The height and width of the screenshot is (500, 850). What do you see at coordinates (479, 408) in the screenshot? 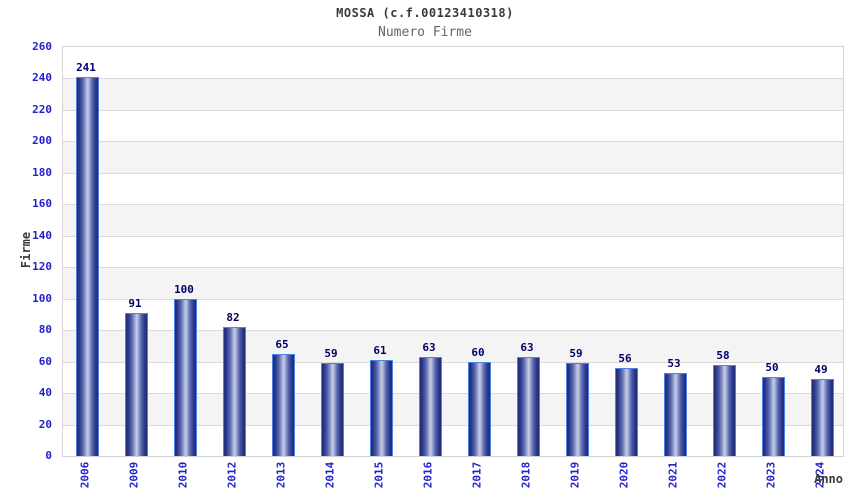
I see `bar-2017` at bounding box center [479, 408].